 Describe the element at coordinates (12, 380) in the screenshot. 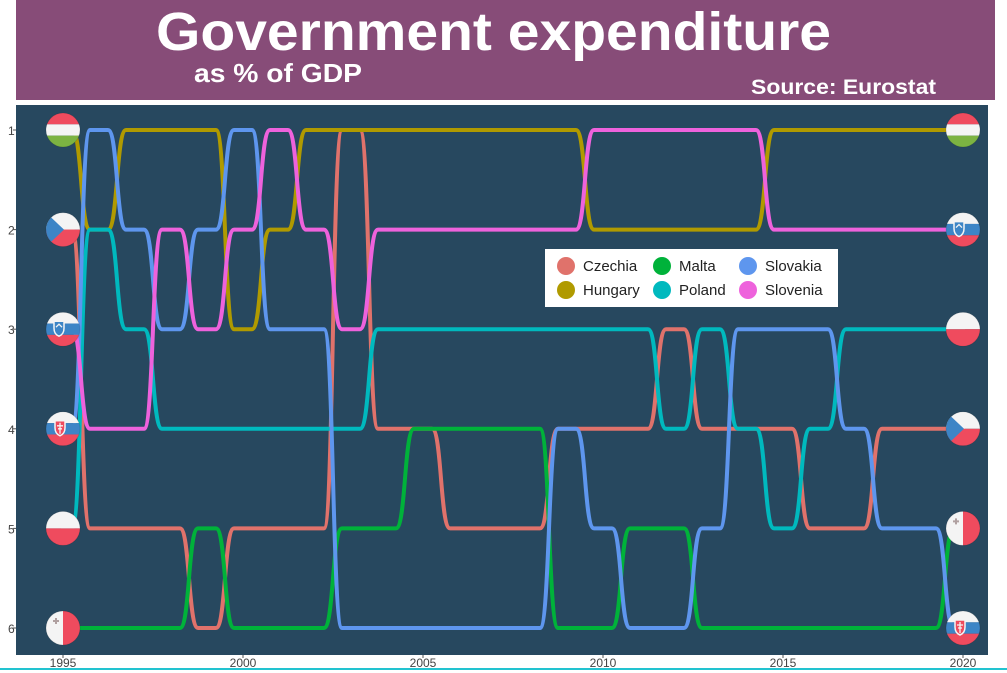

I see `y-axis: 1 2 3 4 5 6` at that location.